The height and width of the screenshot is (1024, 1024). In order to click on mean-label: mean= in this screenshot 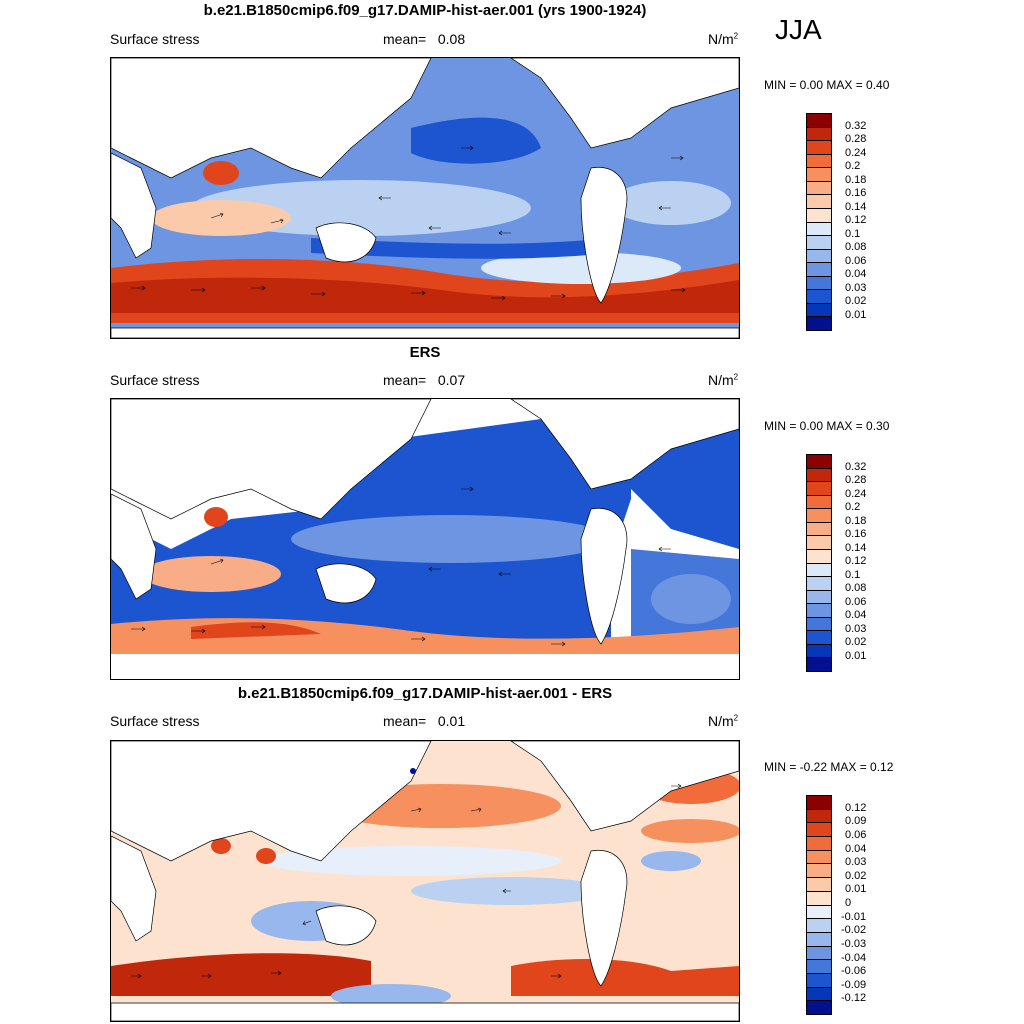, I will do `click(405, 380)`.